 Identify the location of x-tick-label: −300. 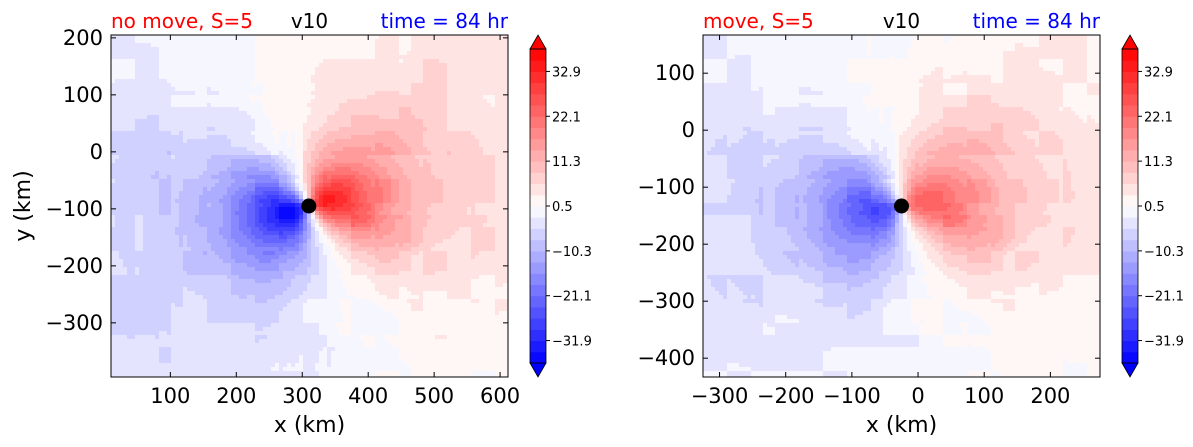
(720, 396).